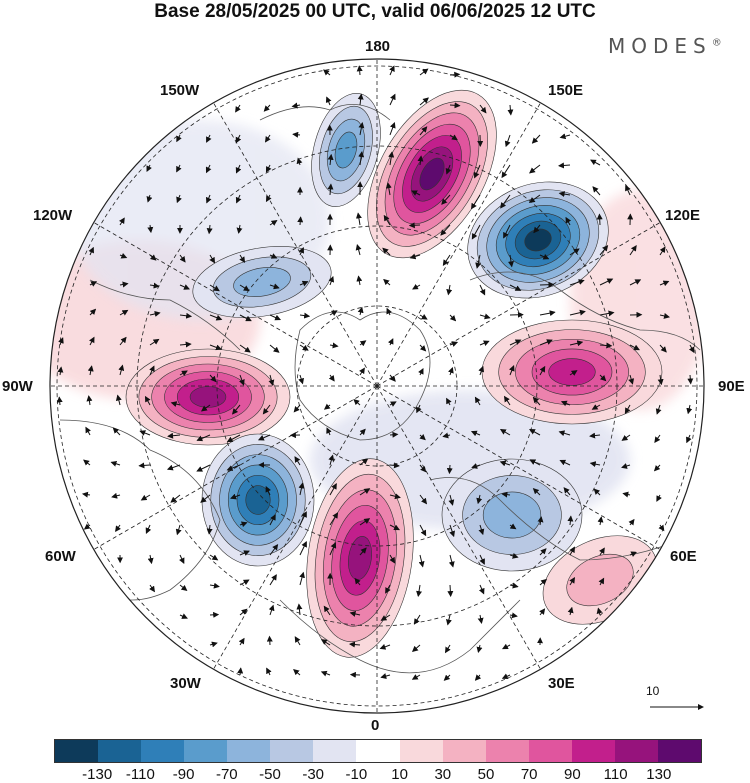 The height and width of the screenshot is (783, 750). I want to click on colorbar, so click(378, 751).